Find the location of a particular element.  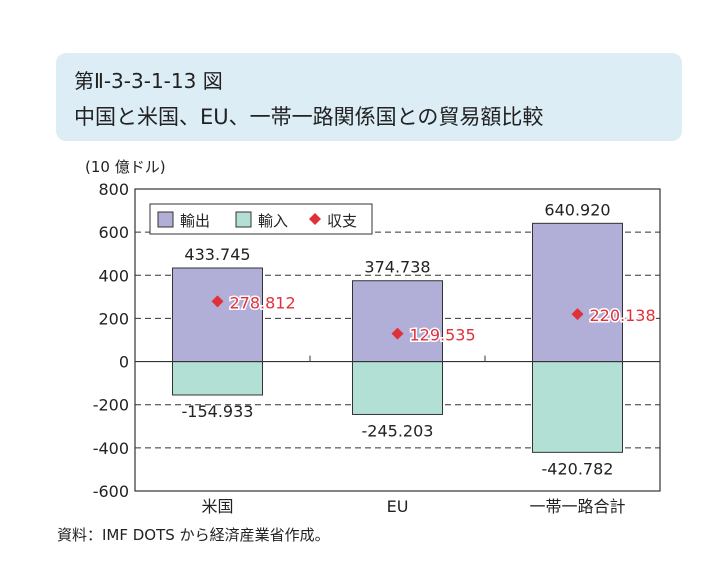

legend-swatch-export is located at coordinates (165, 219).